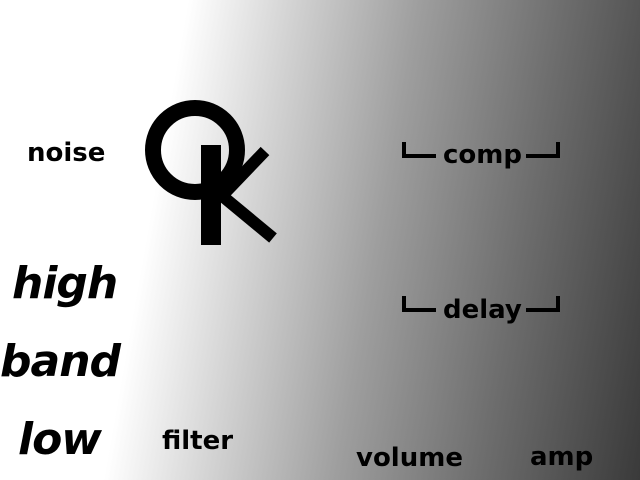  What do you see at coordinates (211, 172) in the screenshot?
I see `ok-logo-icon` at bounding box center [211, 172].